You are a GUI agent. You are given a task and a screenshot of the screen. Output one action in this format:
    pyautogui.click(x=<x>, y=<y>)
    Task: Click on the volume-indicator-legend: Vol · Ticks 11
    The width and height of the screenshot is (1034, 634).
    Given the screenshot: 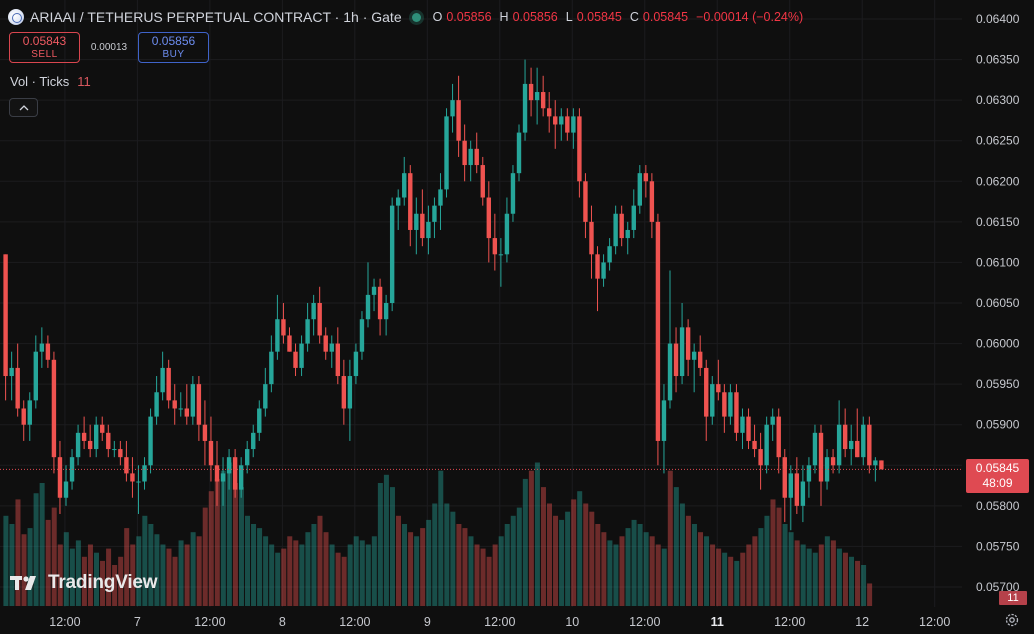 What is the action you would take?
    pyautogui.click(x=50, y=81)
    